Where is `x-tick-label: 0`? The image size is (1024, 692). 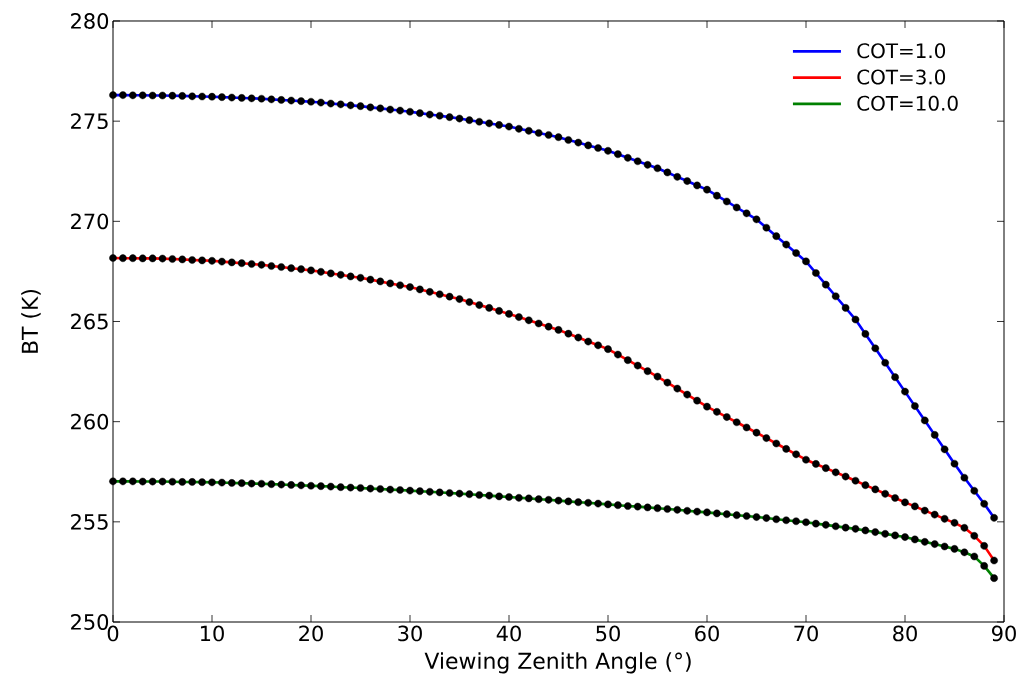 x-tick-label: 0 is located at coordinates (113, 633).